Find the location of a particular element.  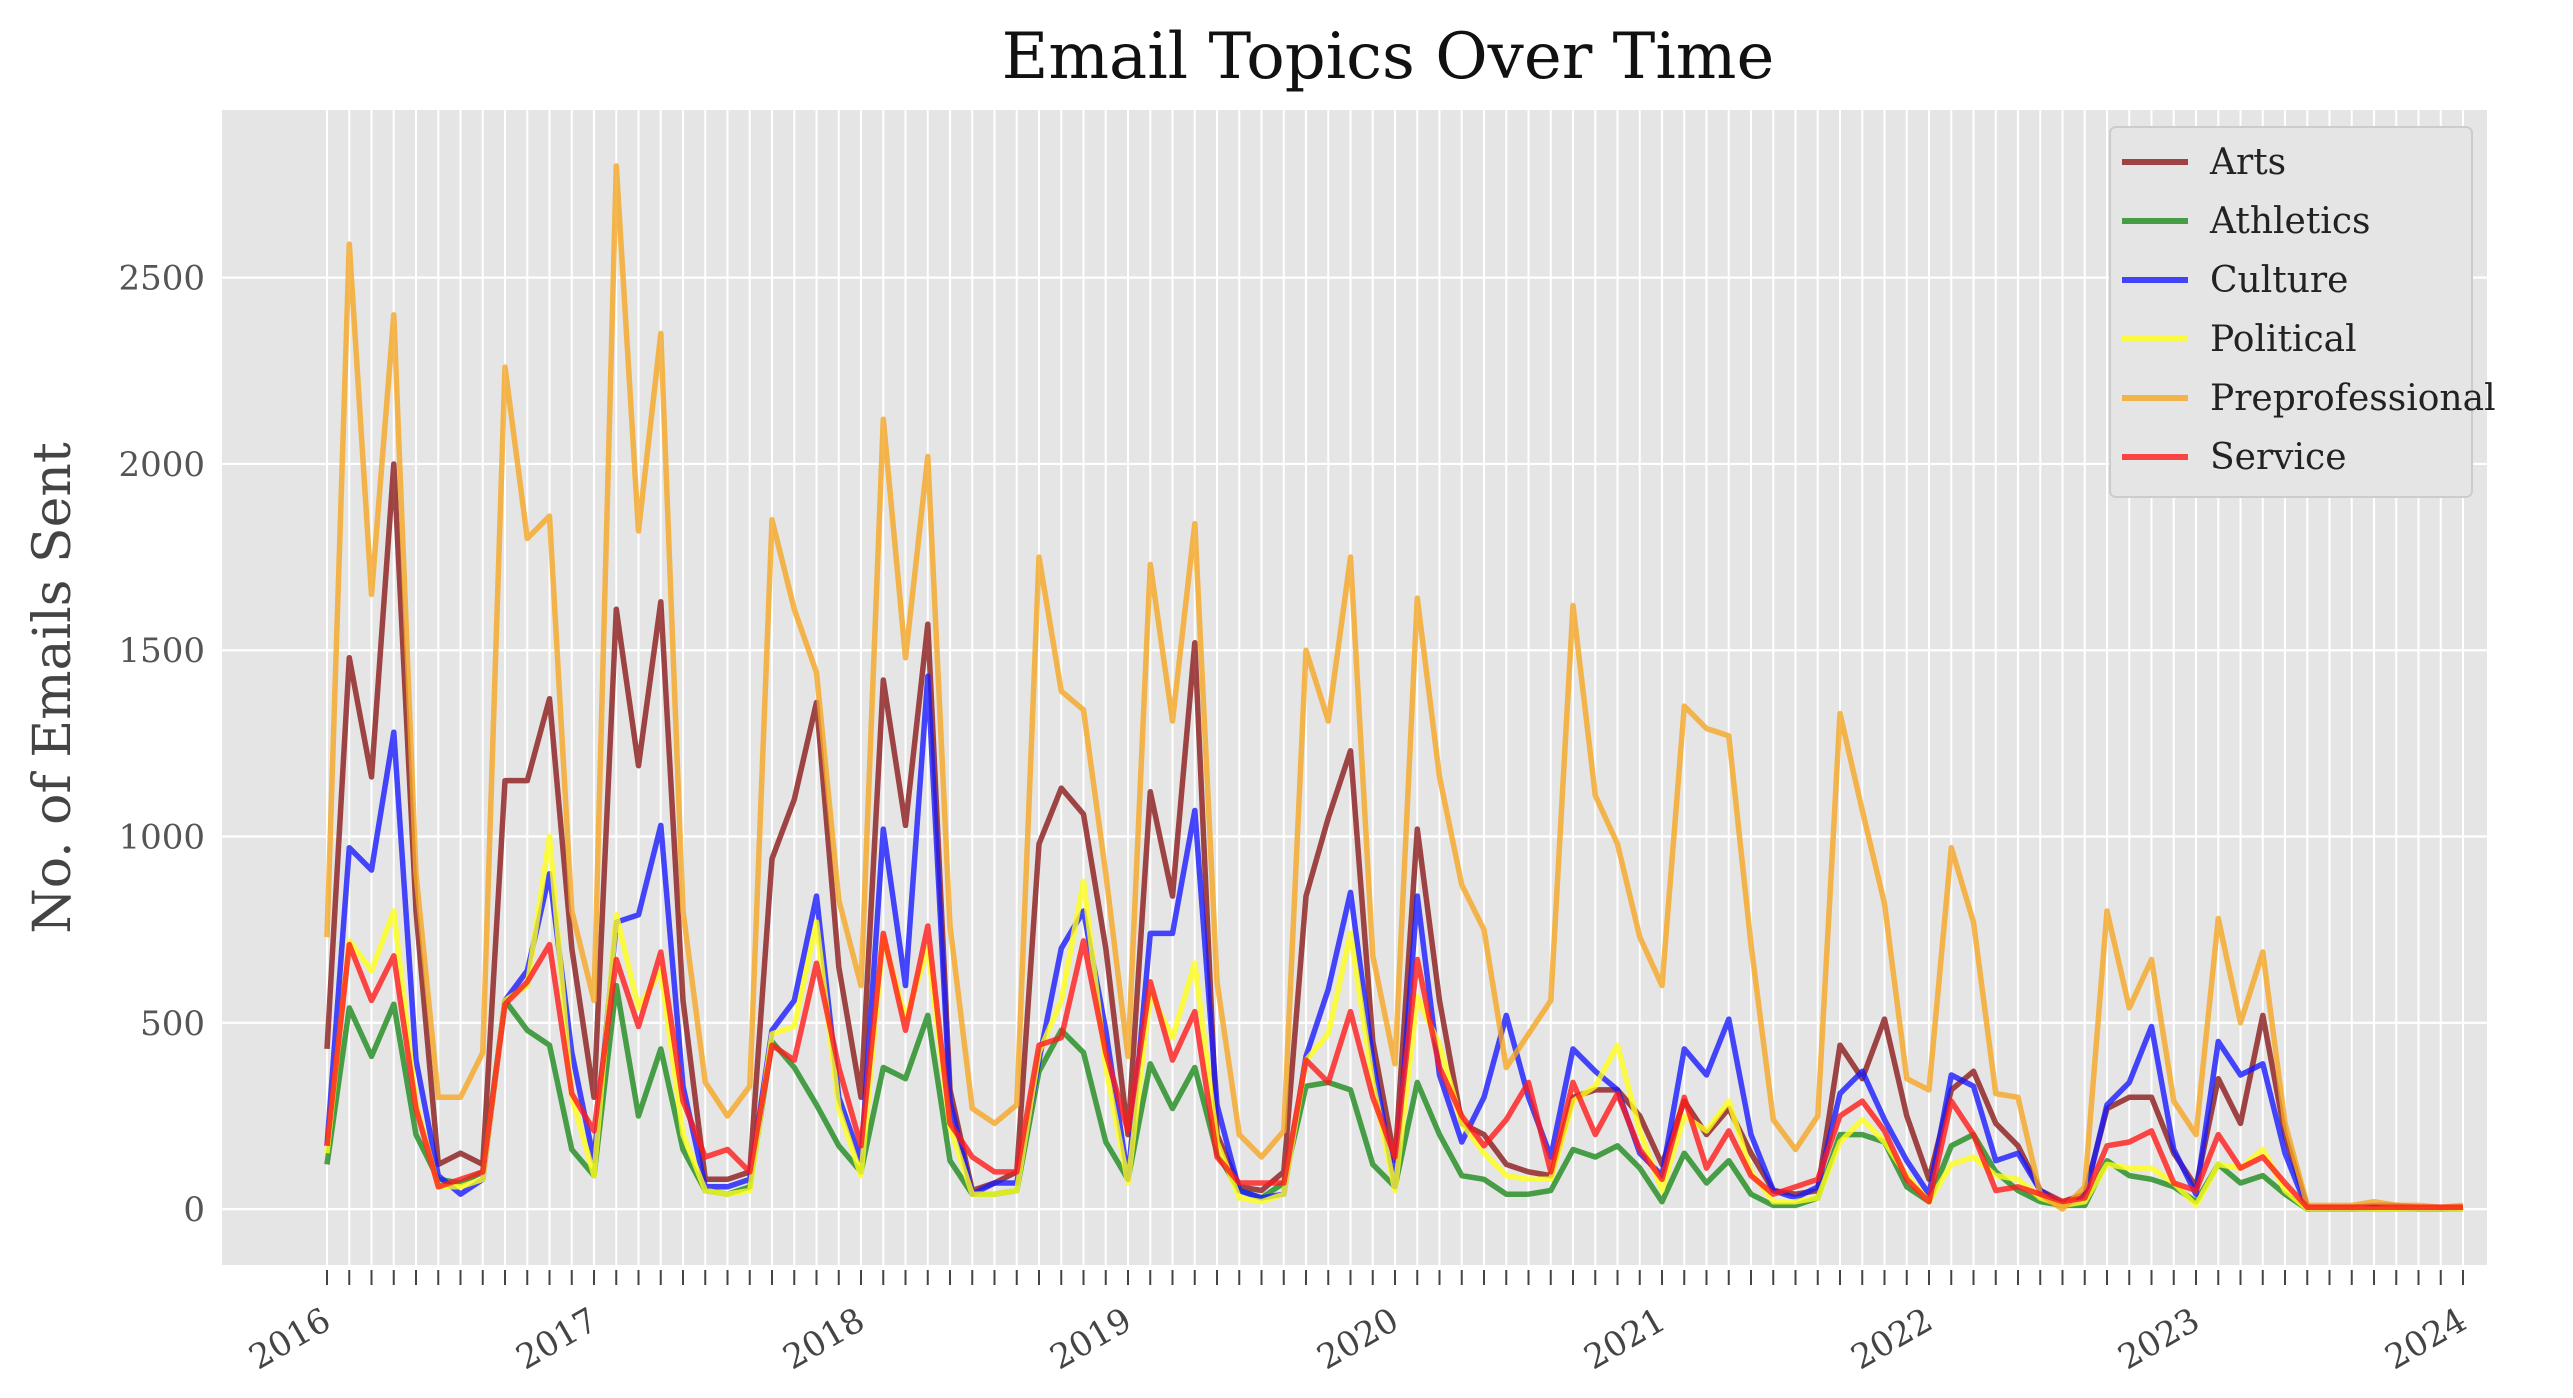

y-tick-label: 0 is located at coordinates (194, 1210).